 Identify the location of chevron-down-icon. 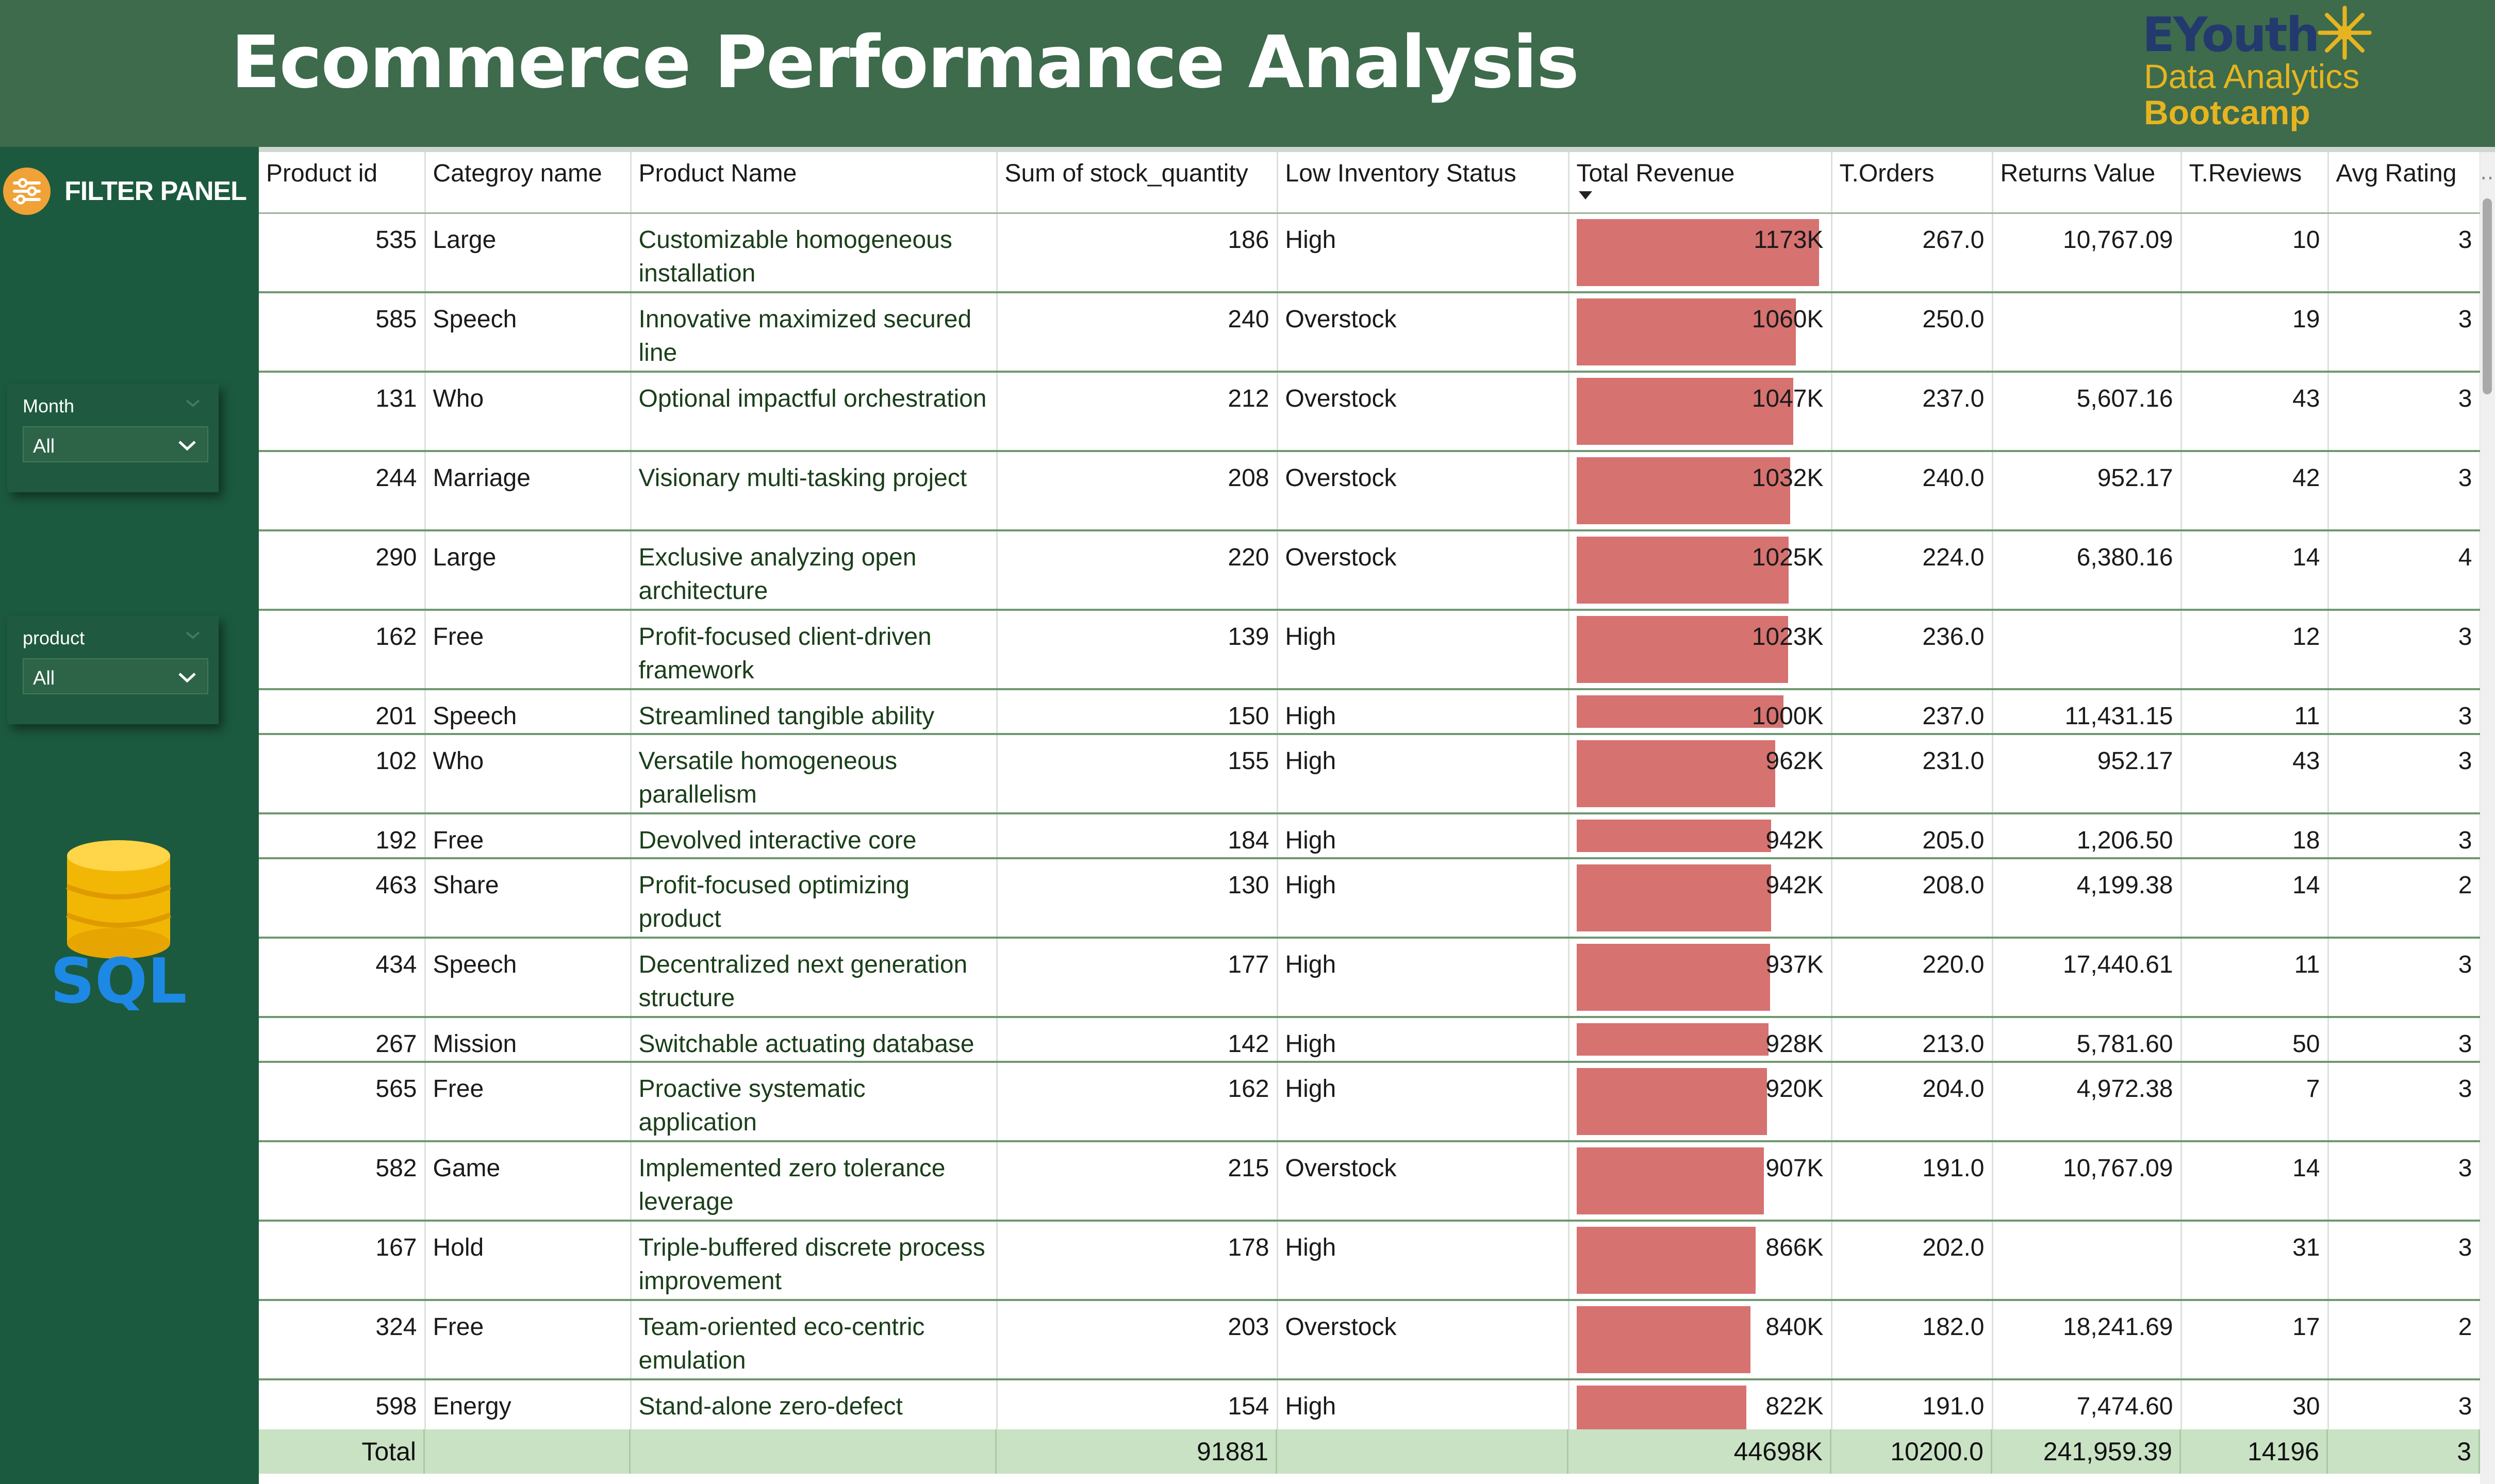
(187, 446).